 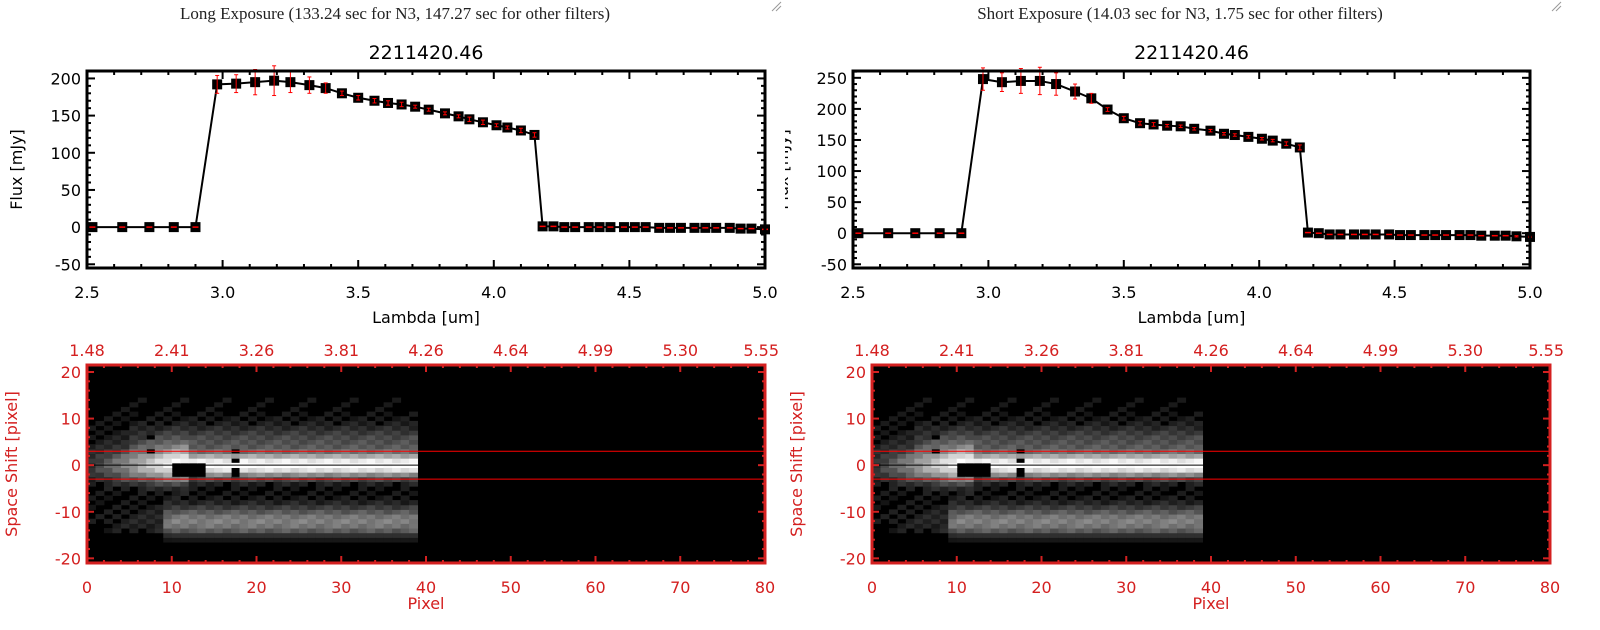 I want to click on y-tick-label: 0, so click(x=861, y=465).